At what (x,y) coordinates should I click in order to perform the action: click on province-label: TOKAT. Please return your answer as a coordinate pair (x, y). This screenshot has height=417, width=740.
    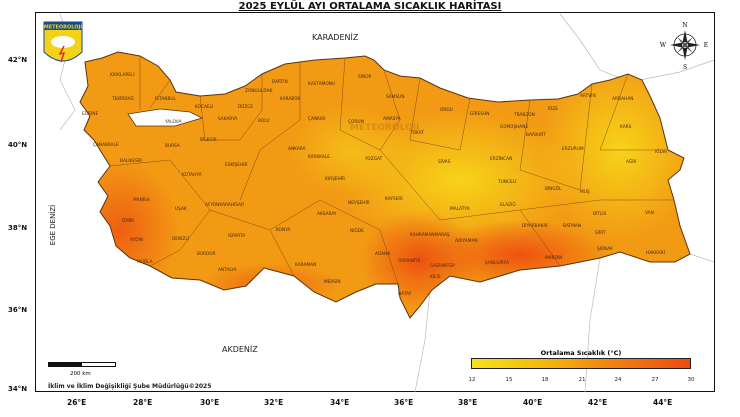
    Looking at the image, I should click on (416, 133).